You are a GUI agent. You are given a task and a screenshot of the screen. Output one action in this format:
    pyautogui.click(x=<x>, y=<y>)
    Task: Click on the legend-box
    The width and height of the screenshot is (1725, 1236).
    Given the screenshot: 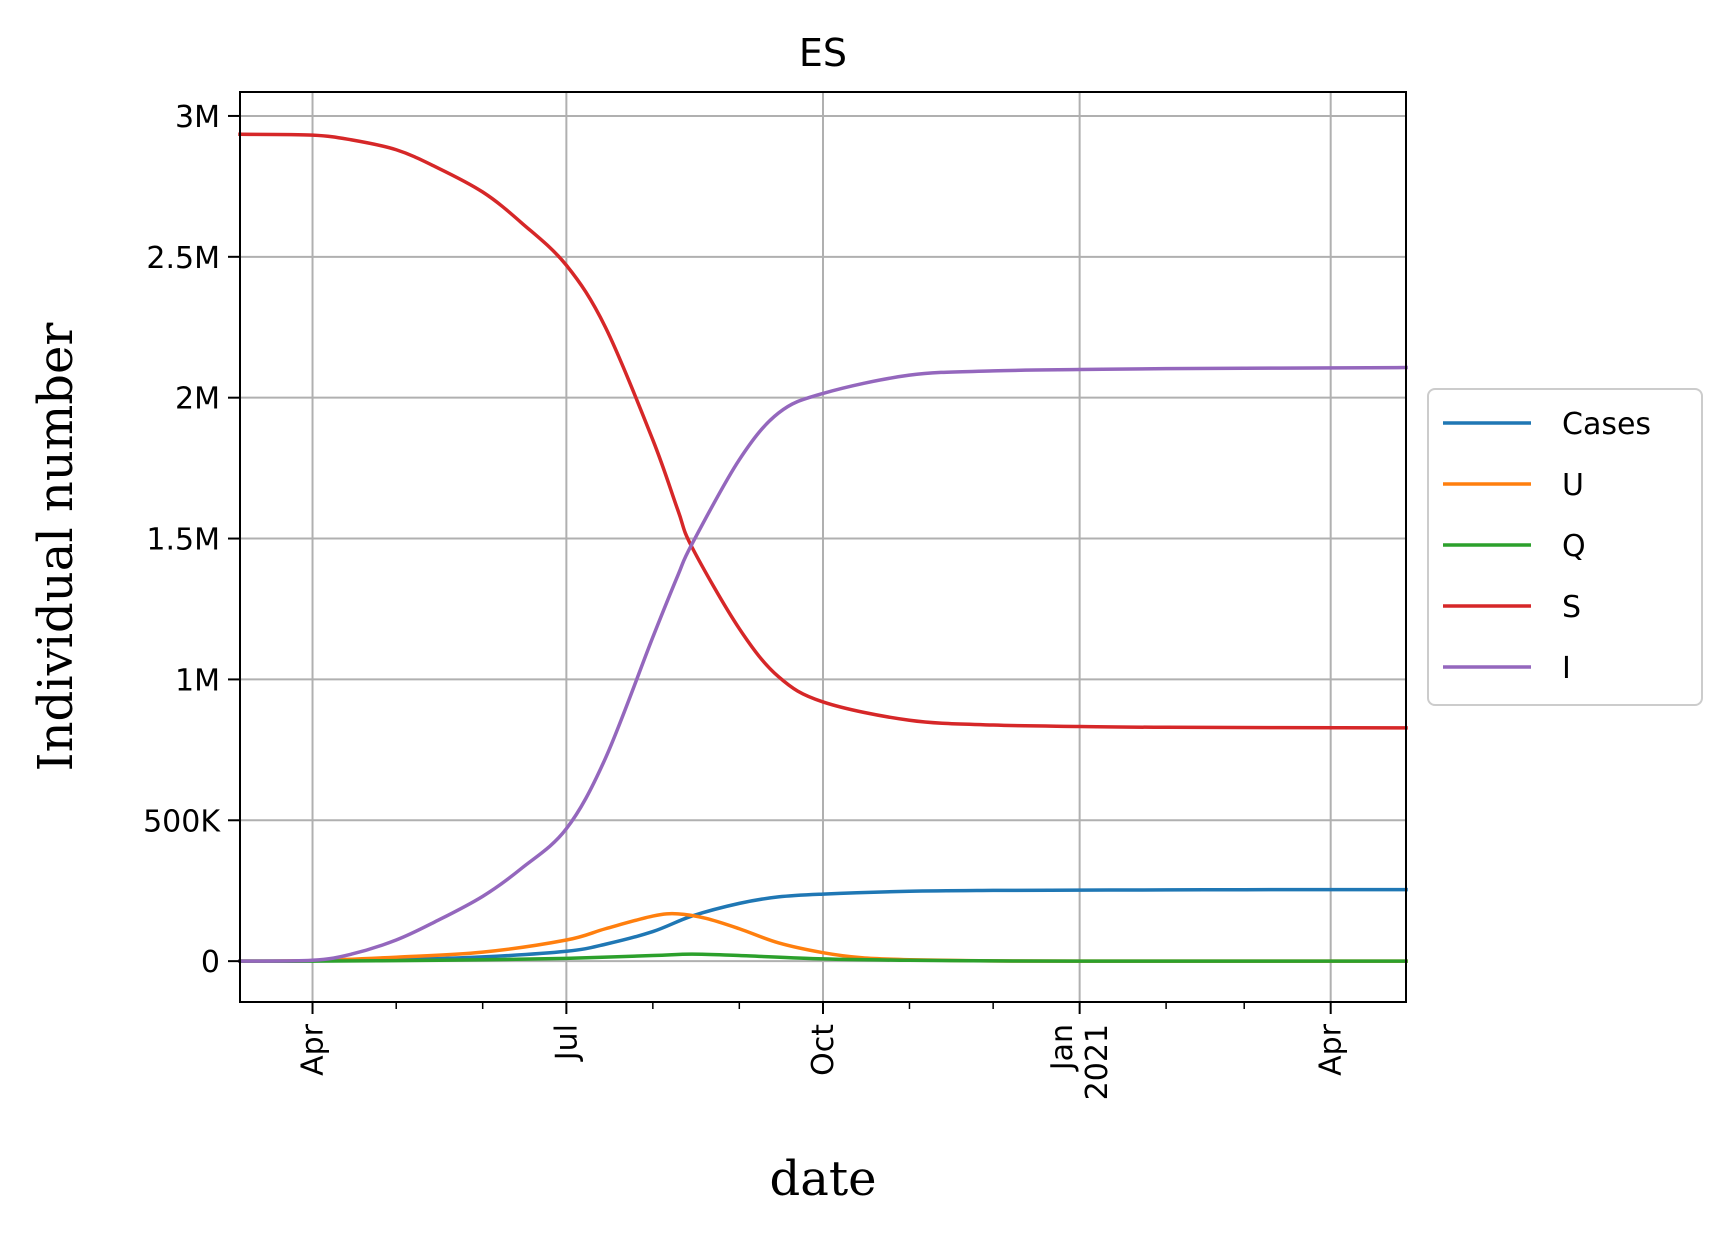 What is the action you would take?
    pyautogui.click(x=1565, y=547)
    